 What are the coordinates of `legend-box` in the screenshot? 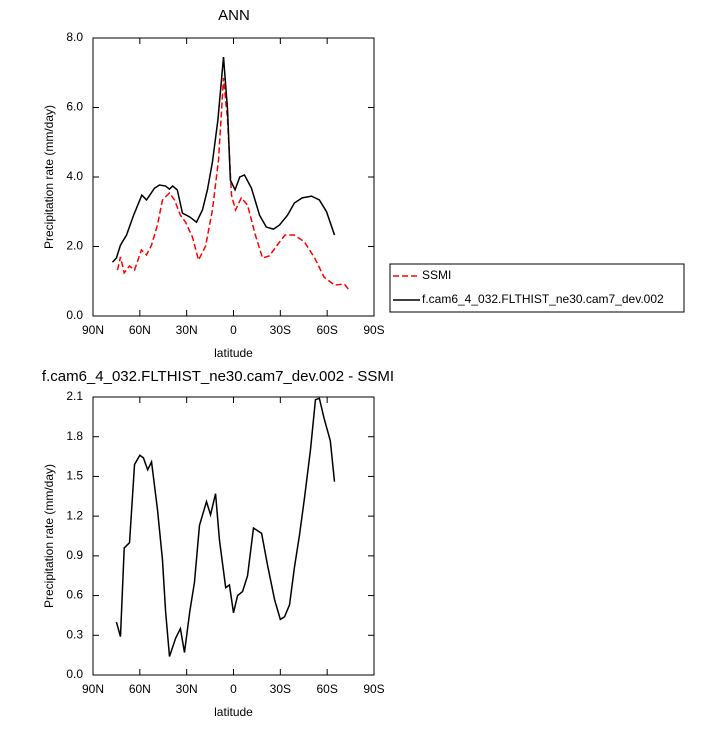 It's located at (537, 288).